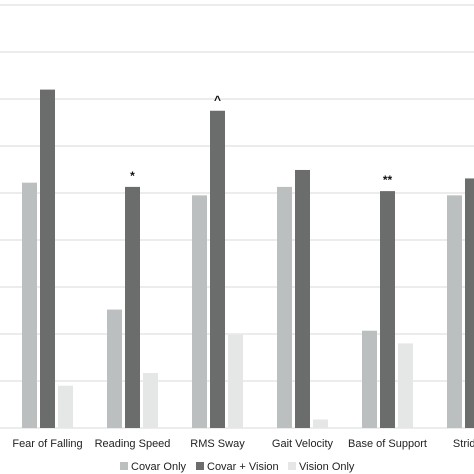  What do you see at coordinates (303, 444) in the screenshot?
I see `x-tick-label: Gait Velocity` at bounding box center [303, 444].